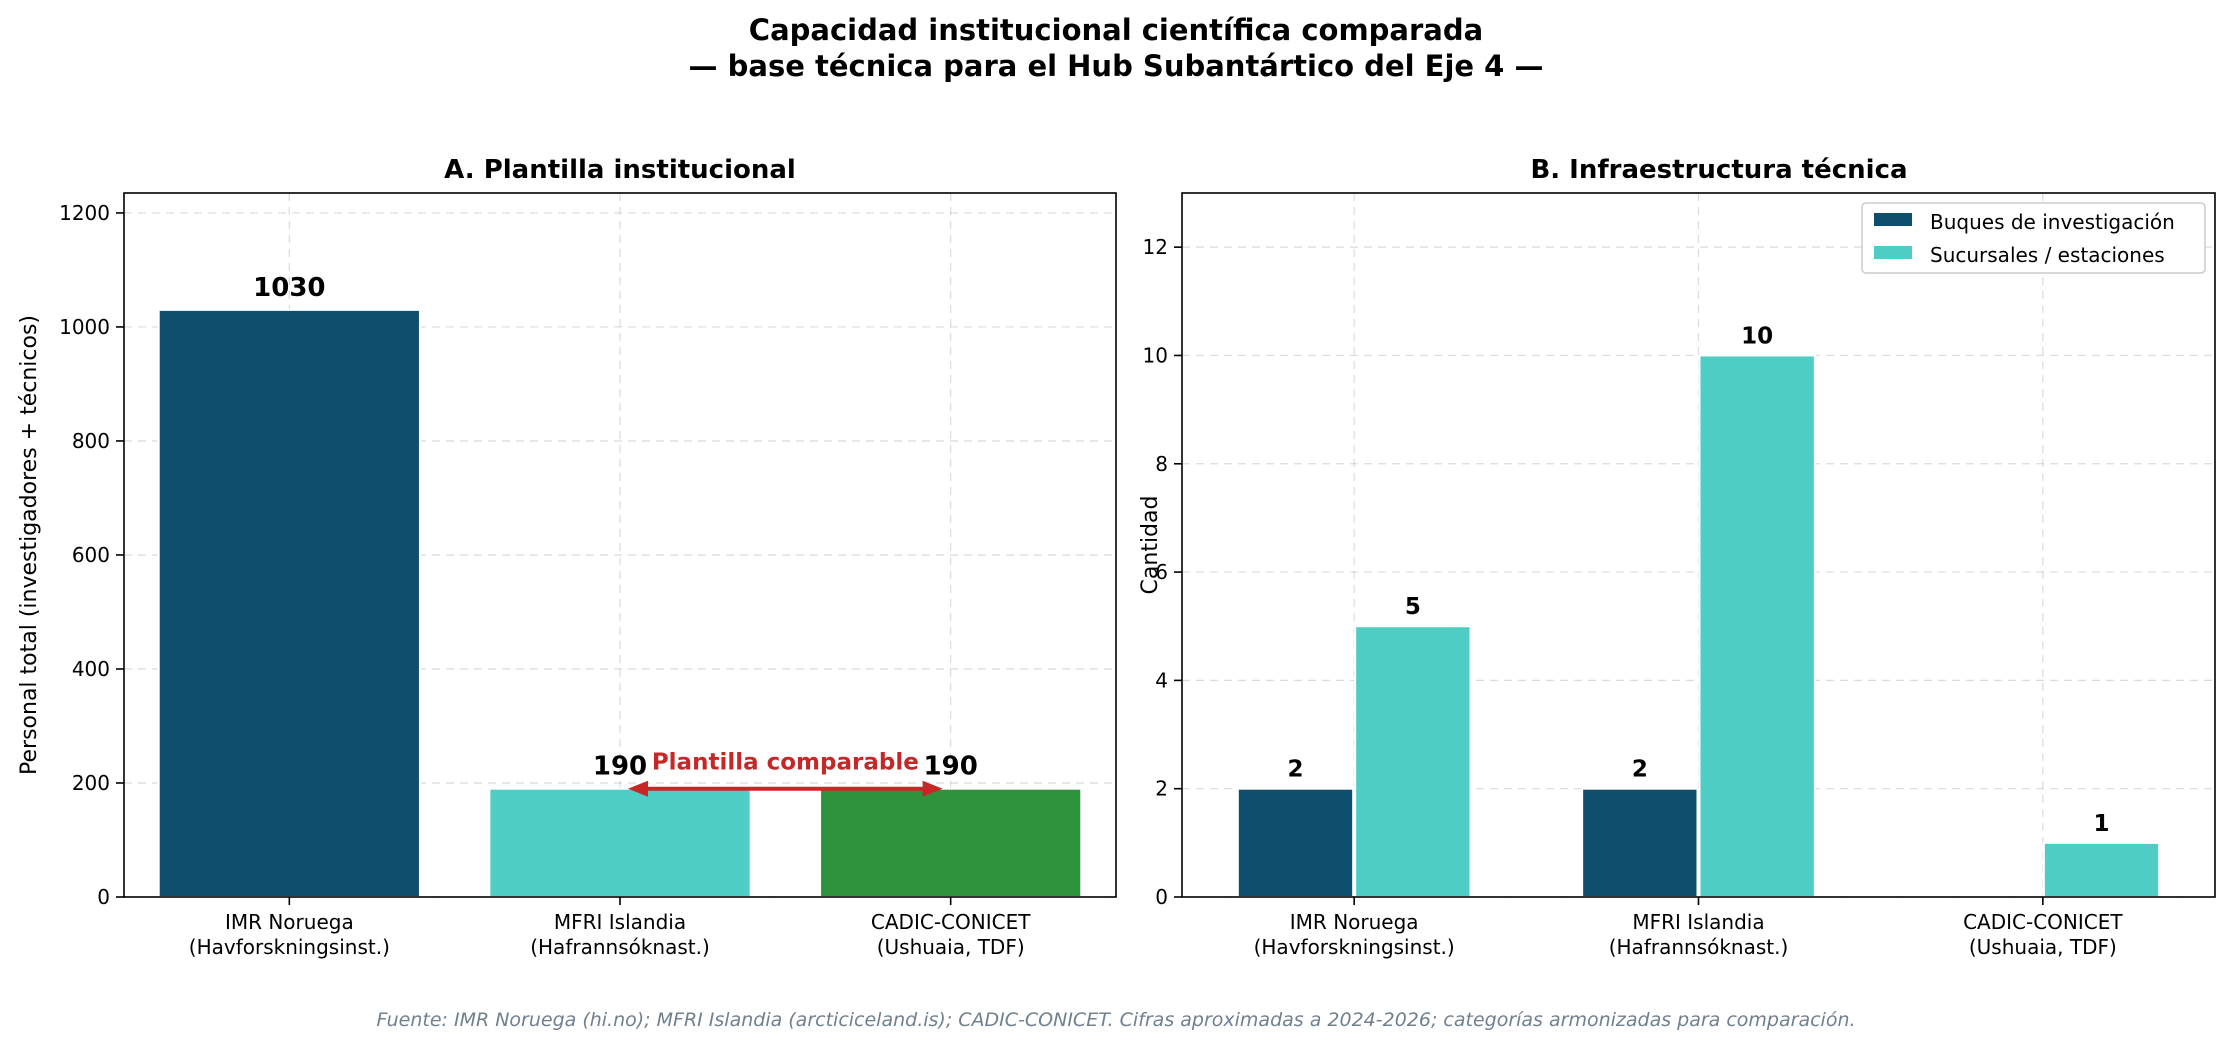 This screenshot has width=2232, height=1047. Describe the element at coordinates (1150, 545) in the screenshot. I see `panel-b-ylabel: Cantidad` at that location.